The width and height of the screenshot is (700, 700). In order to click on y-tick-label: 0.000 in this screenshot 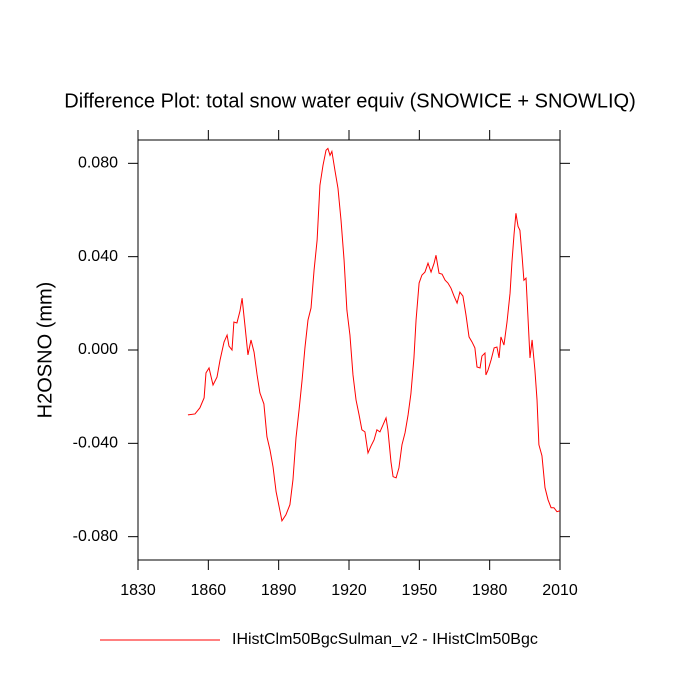, I will do `click(98, 349)`.